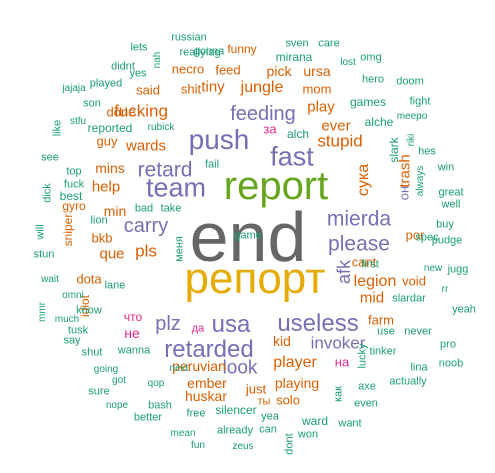 The height and width of the screenshot is (473, 495). I want to click on word: top, so click(74, 171).